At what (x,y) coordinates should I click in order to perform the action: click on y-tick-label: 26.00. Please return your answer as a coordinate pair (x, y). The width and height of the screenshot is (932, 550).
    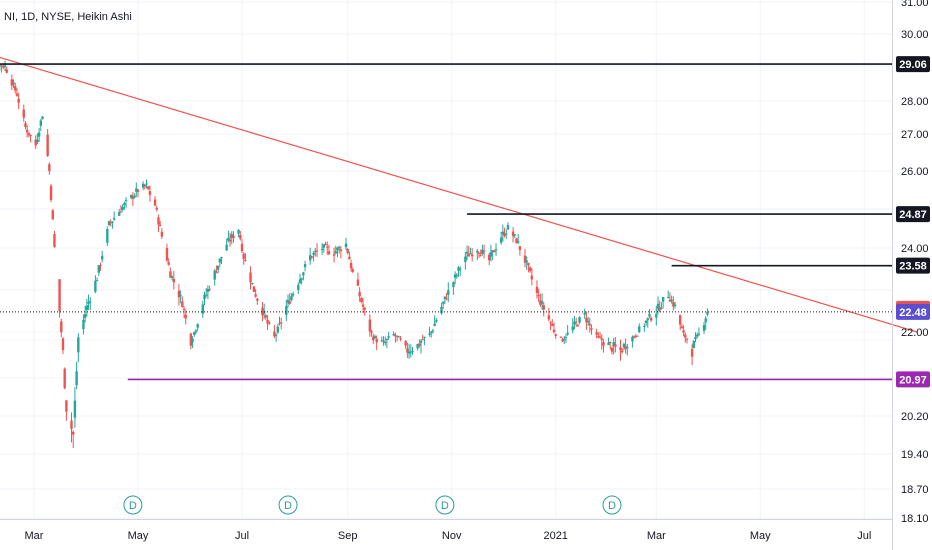
    Looking at the image, I should click on (915, 172).